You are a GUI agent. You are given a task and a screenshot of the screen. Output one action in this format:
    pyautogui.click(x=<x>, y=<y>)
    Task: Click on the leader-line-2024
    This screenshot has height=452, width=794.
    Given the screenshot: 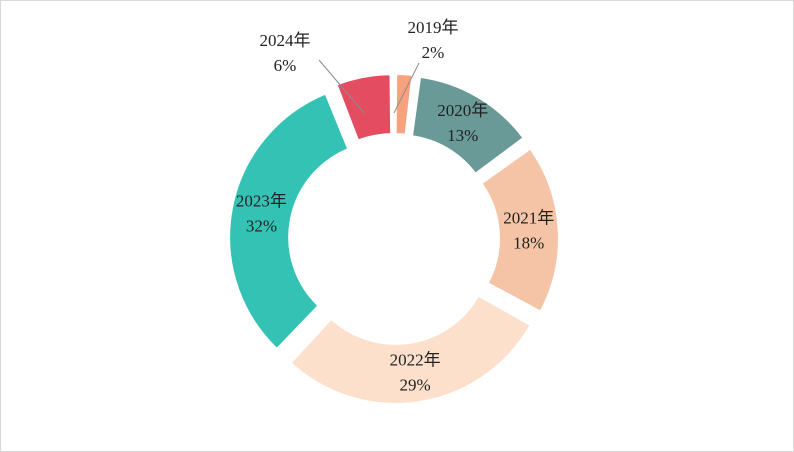 What is the action you would take?
    pyautogui.click(x=341, y=86)
    